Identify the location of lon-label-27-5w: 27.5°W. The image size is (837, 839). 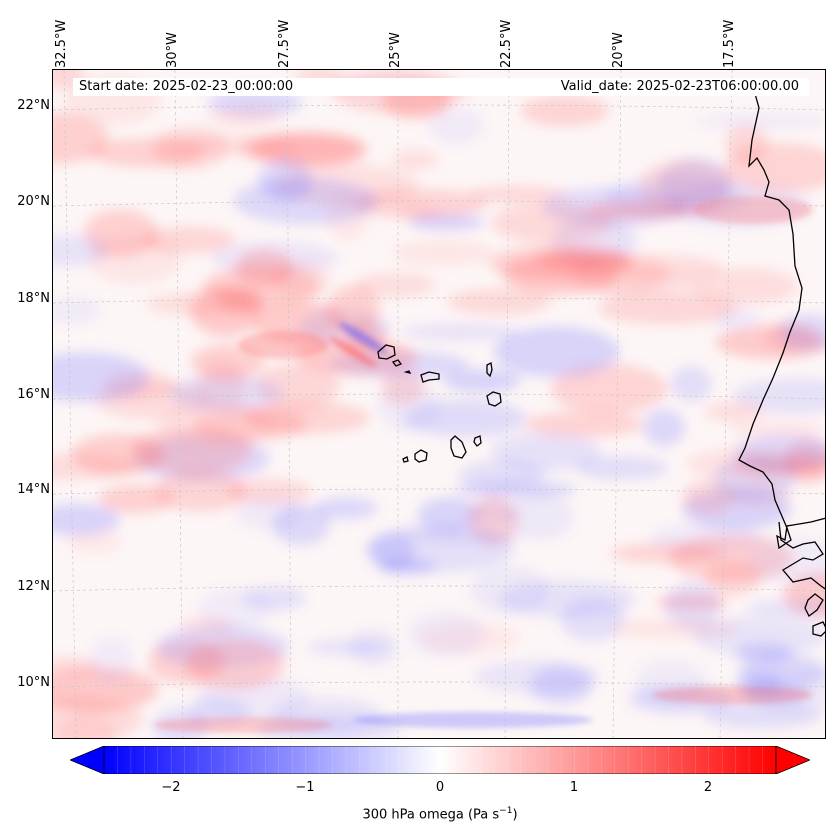
(284, 43).